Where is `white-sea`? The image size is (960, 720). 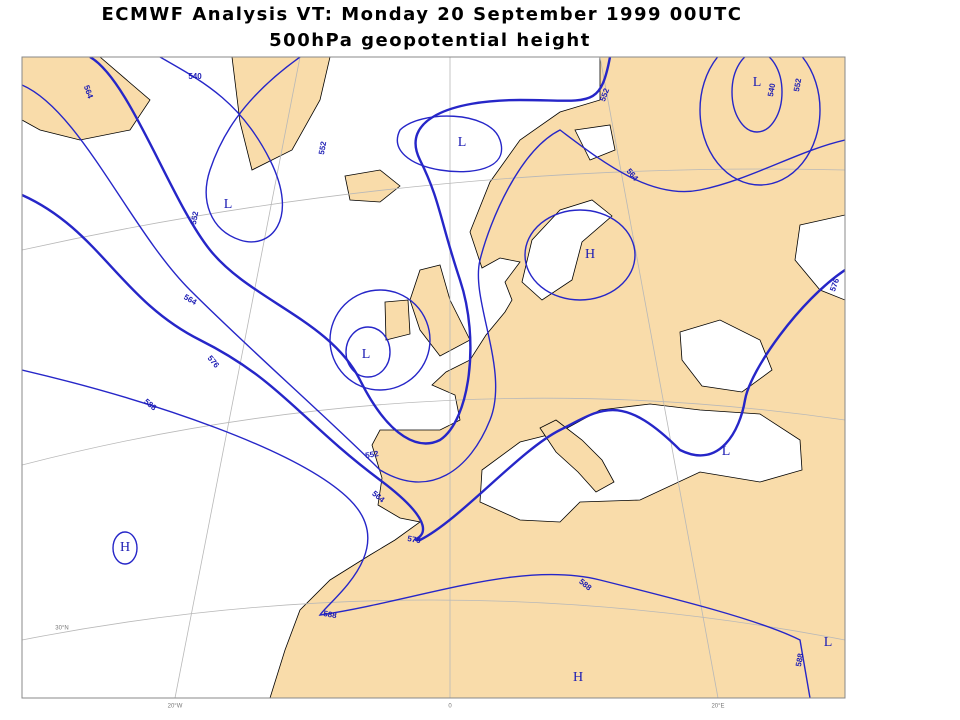
white-sea is located at coordinates (595, 142).